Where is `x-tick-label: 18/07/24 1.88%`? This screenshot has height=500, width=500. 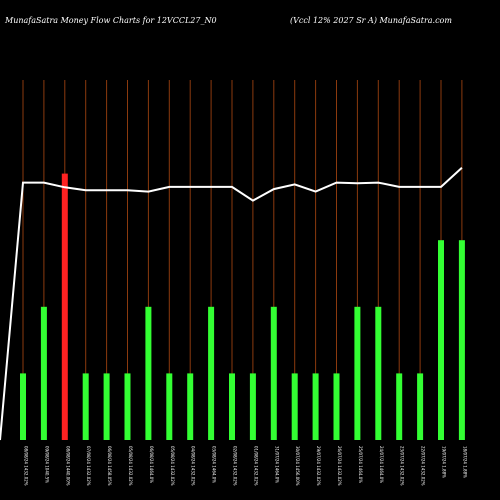 x-tick-label: 18/07/24 1.88% is located at coordinates (464, 462).